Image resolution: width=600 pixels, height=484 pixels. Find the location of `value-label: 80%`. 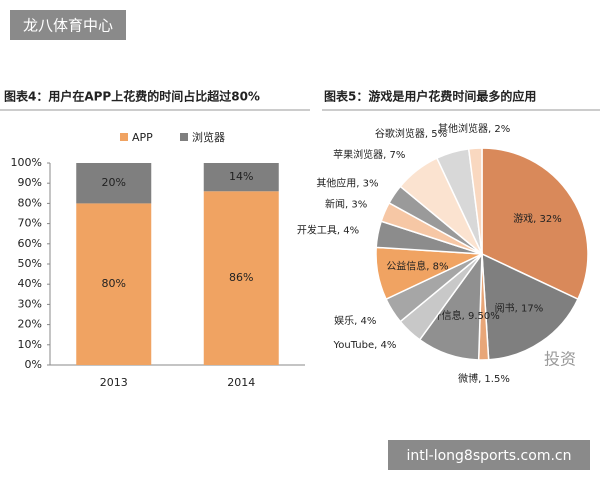

value-label: 80% is located at coordinates (114, 283).